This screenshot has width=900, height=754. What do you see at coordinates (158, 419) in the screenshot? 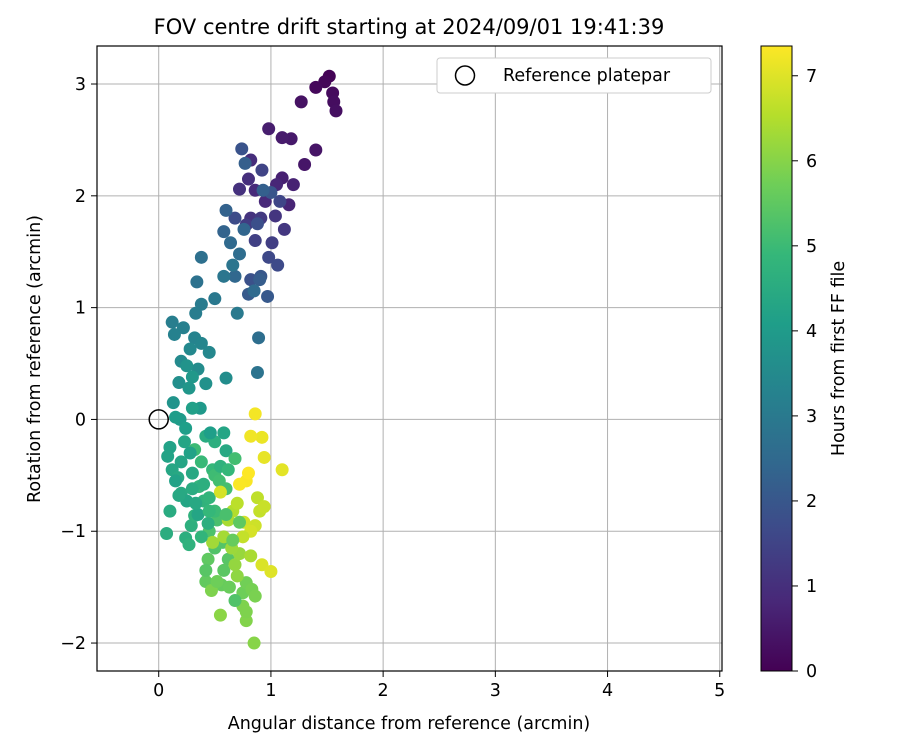
I see `reference-platepar-marker` at bounding box center [158, 419].